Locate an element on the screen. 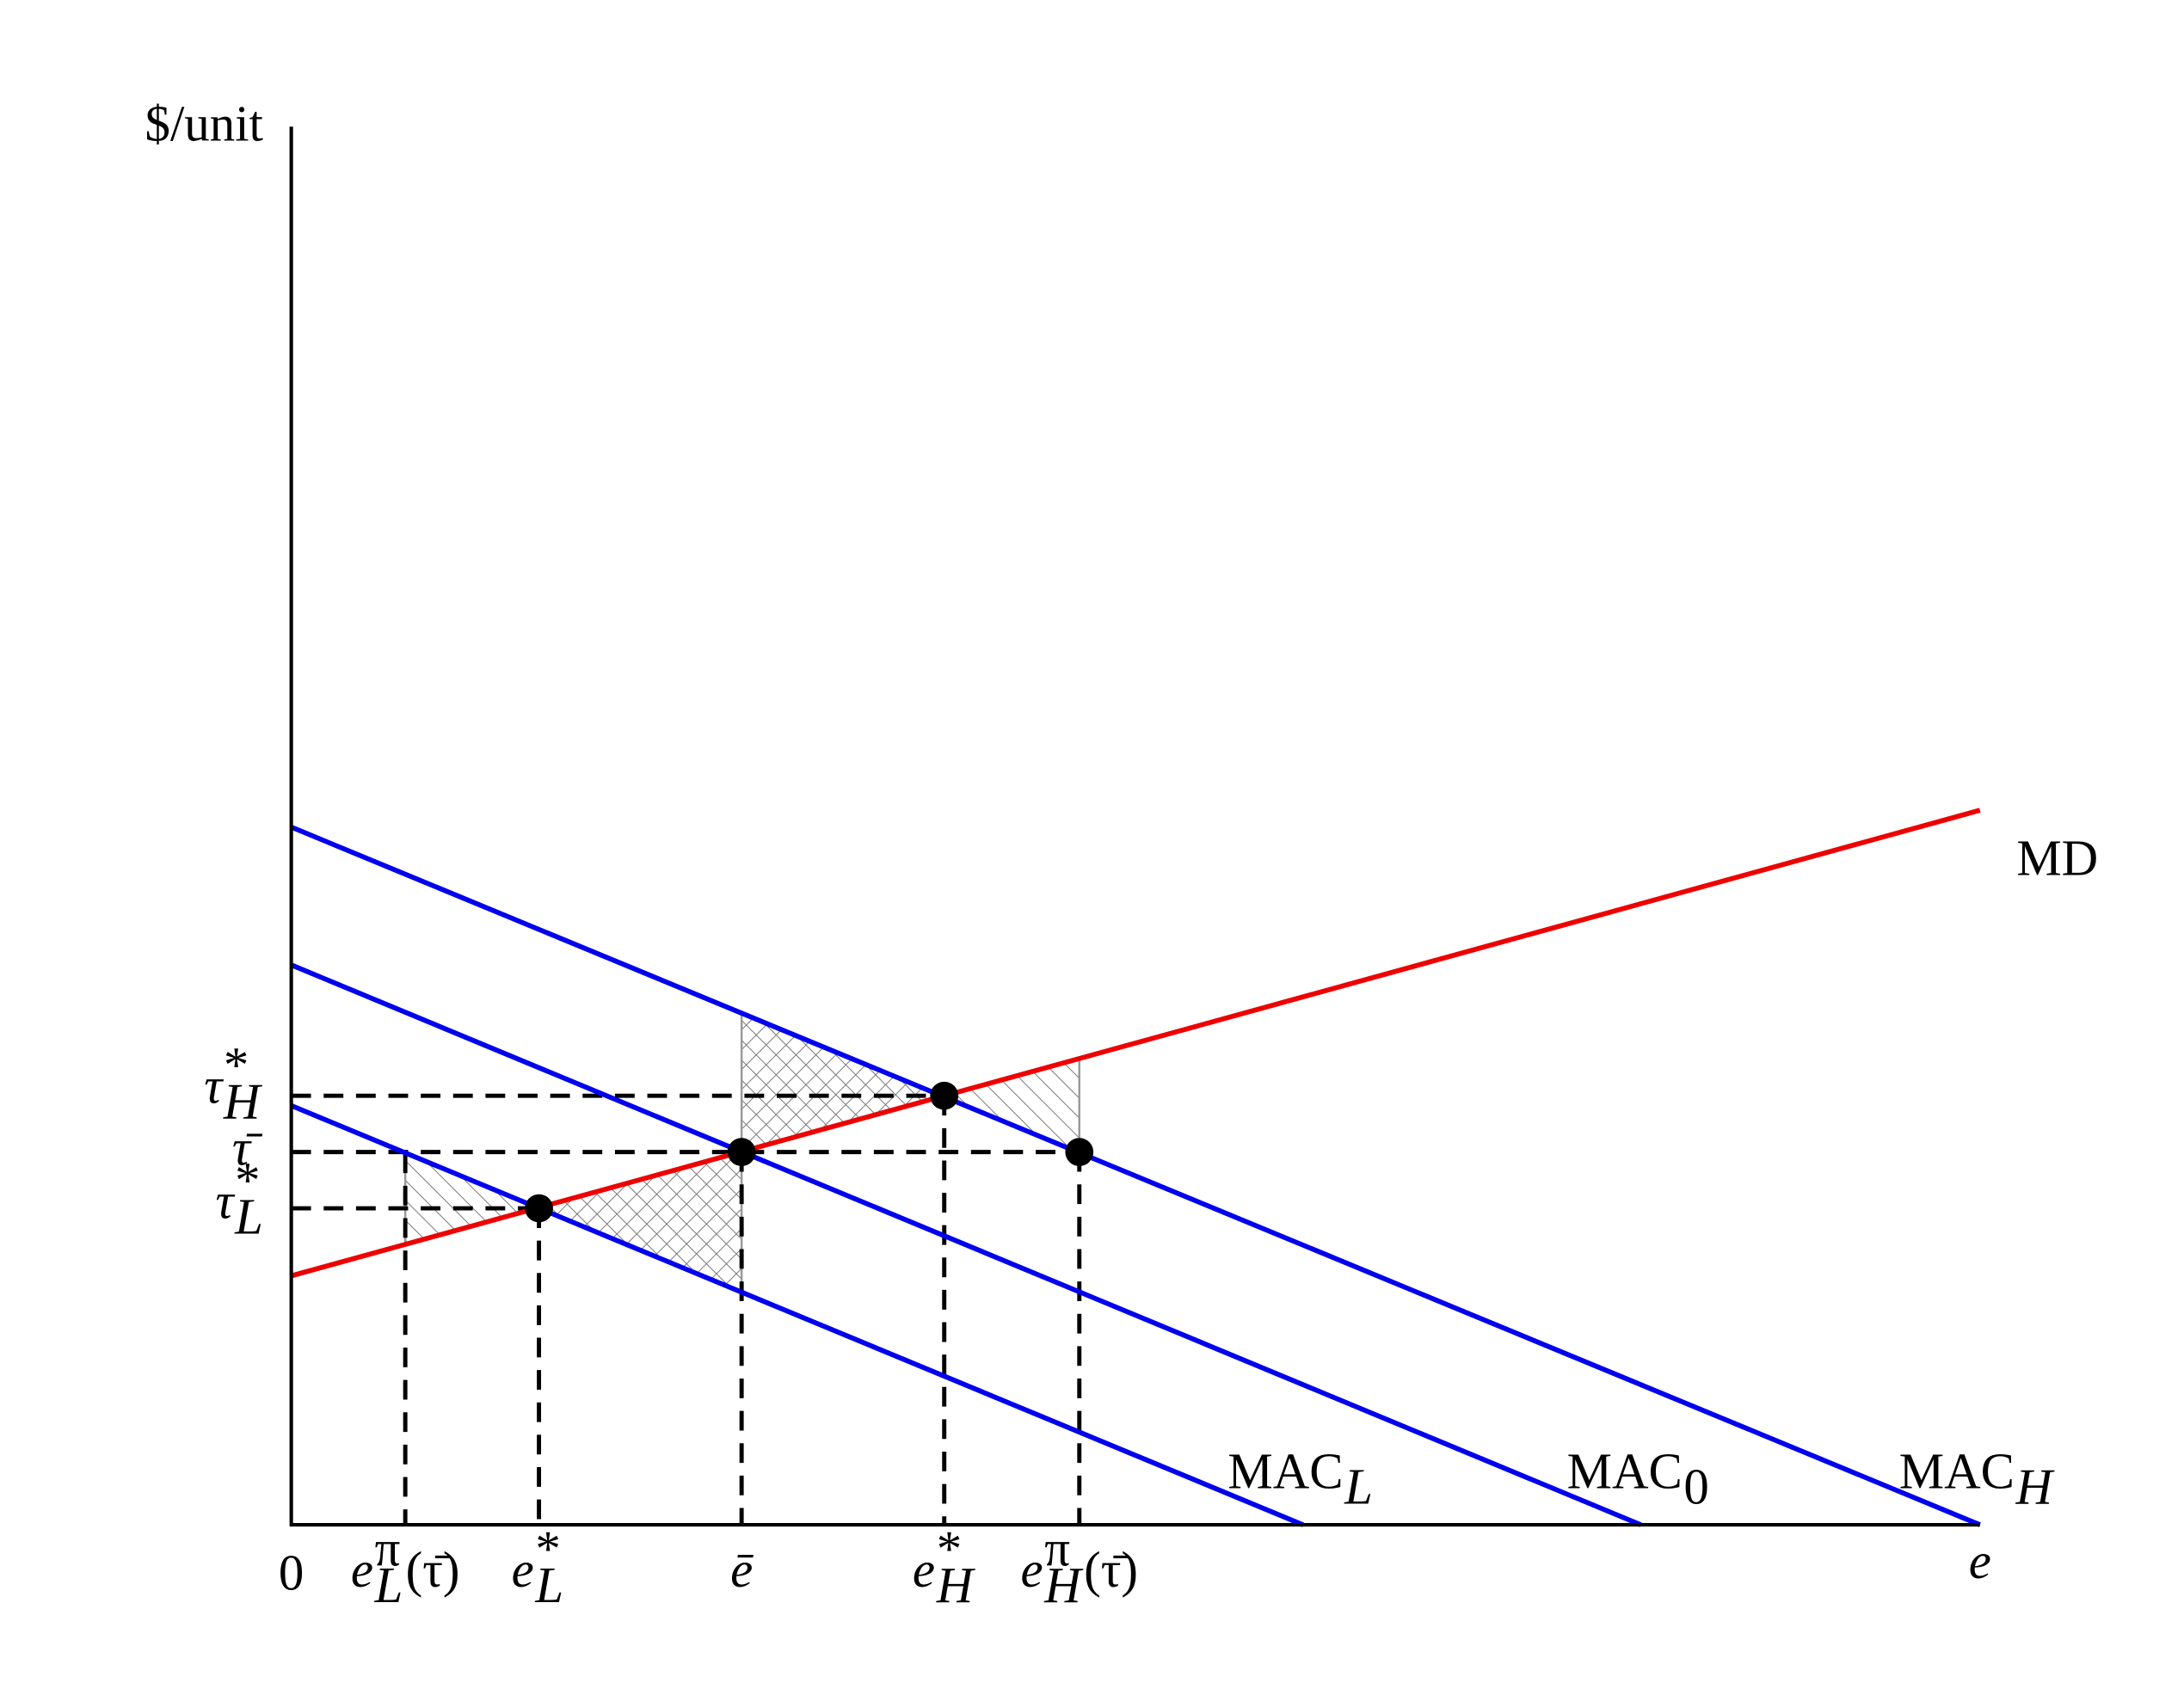 This screenshot has height=1695, width=2184. origin-label: 0 is located at coordinates (291, 1572).